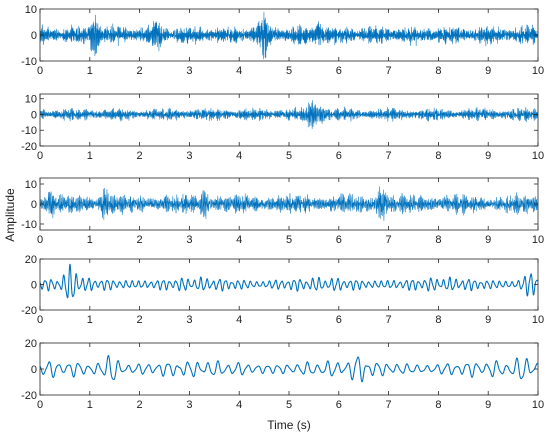 The height and width of the screenshot is (438, 550). What do you see at coordinates (189, 71) in the screenshot?
I see `x-tick-label-1-3: 3` at bounding box center [189, 71].